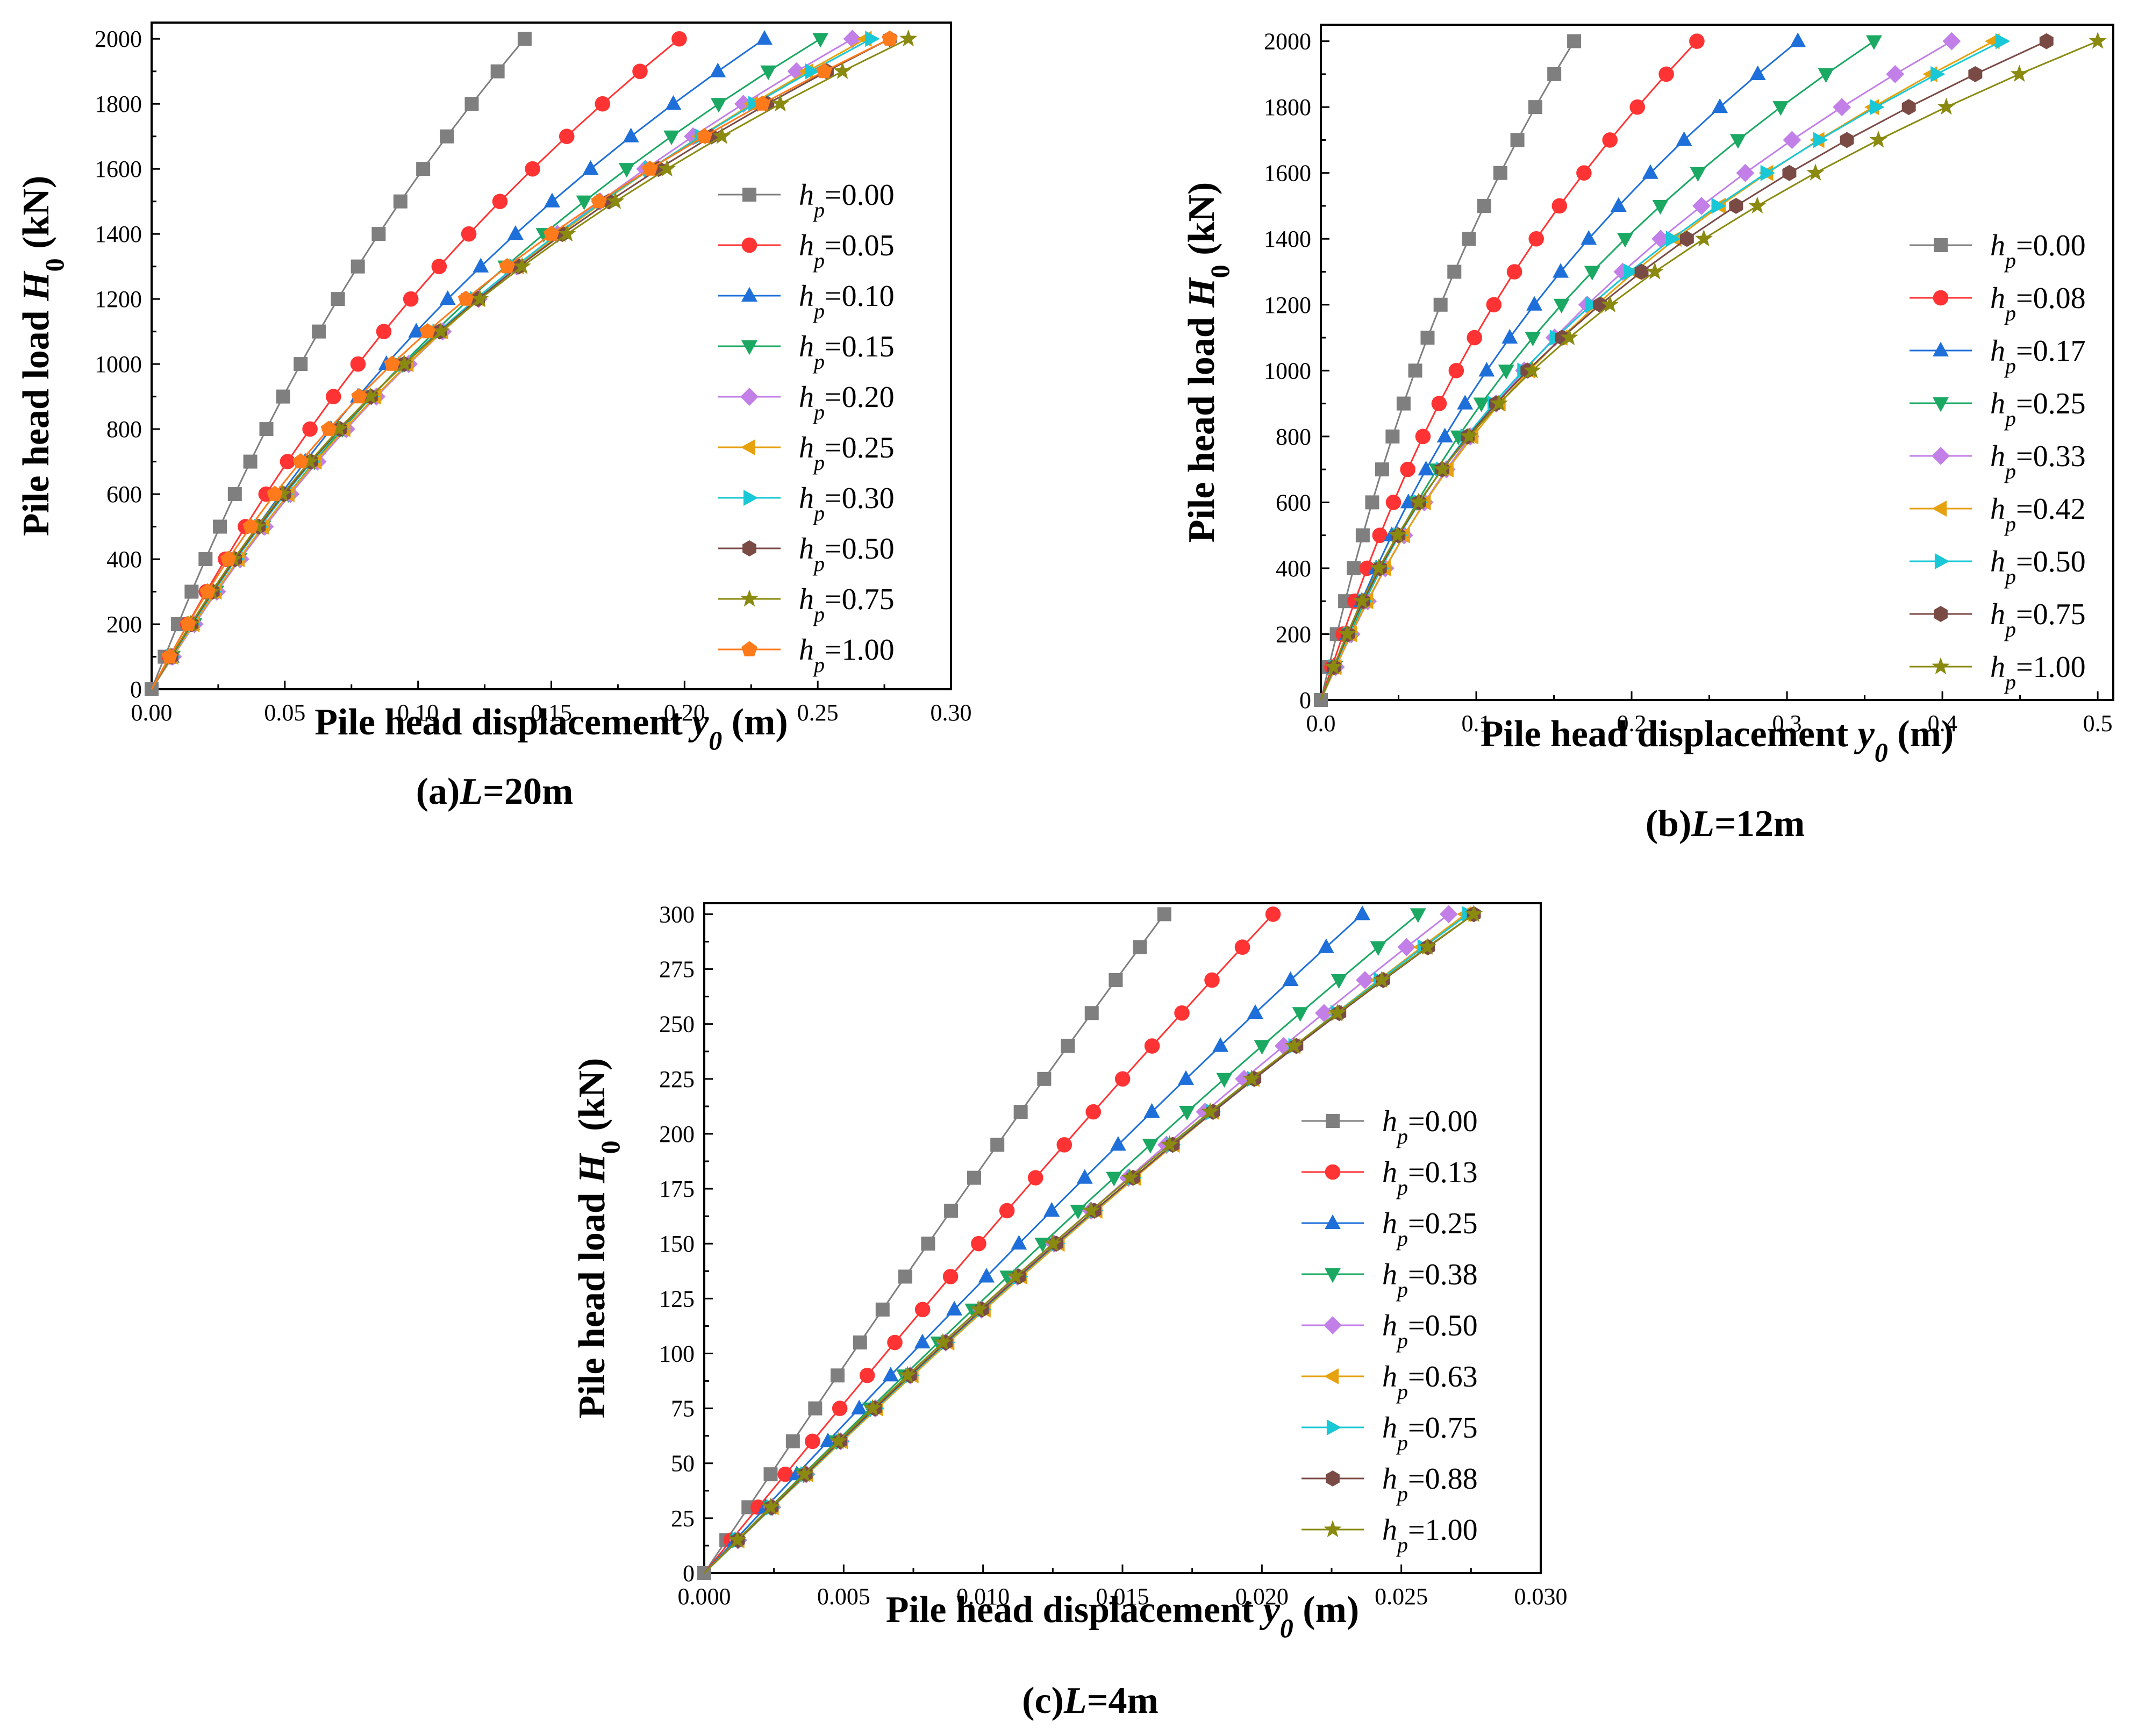 This screenshot has height=1736, width=2138. I want to click on x-tick-label: 0.020, so click(1262, 1596).